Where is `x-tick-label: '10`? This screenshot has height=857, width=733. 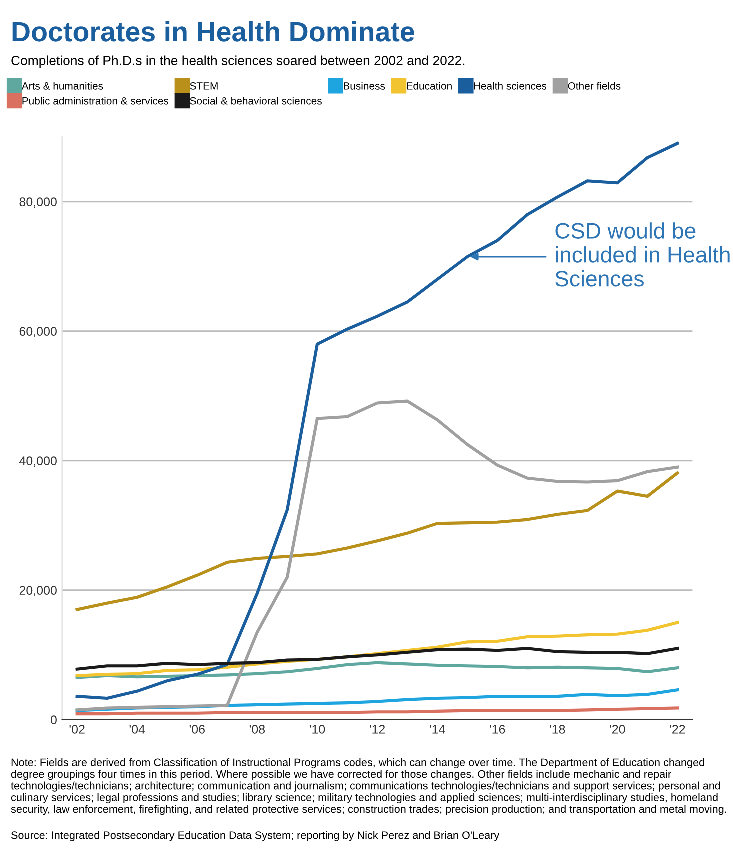
x-tick-label: '10 is located at coordinates (318, 729).